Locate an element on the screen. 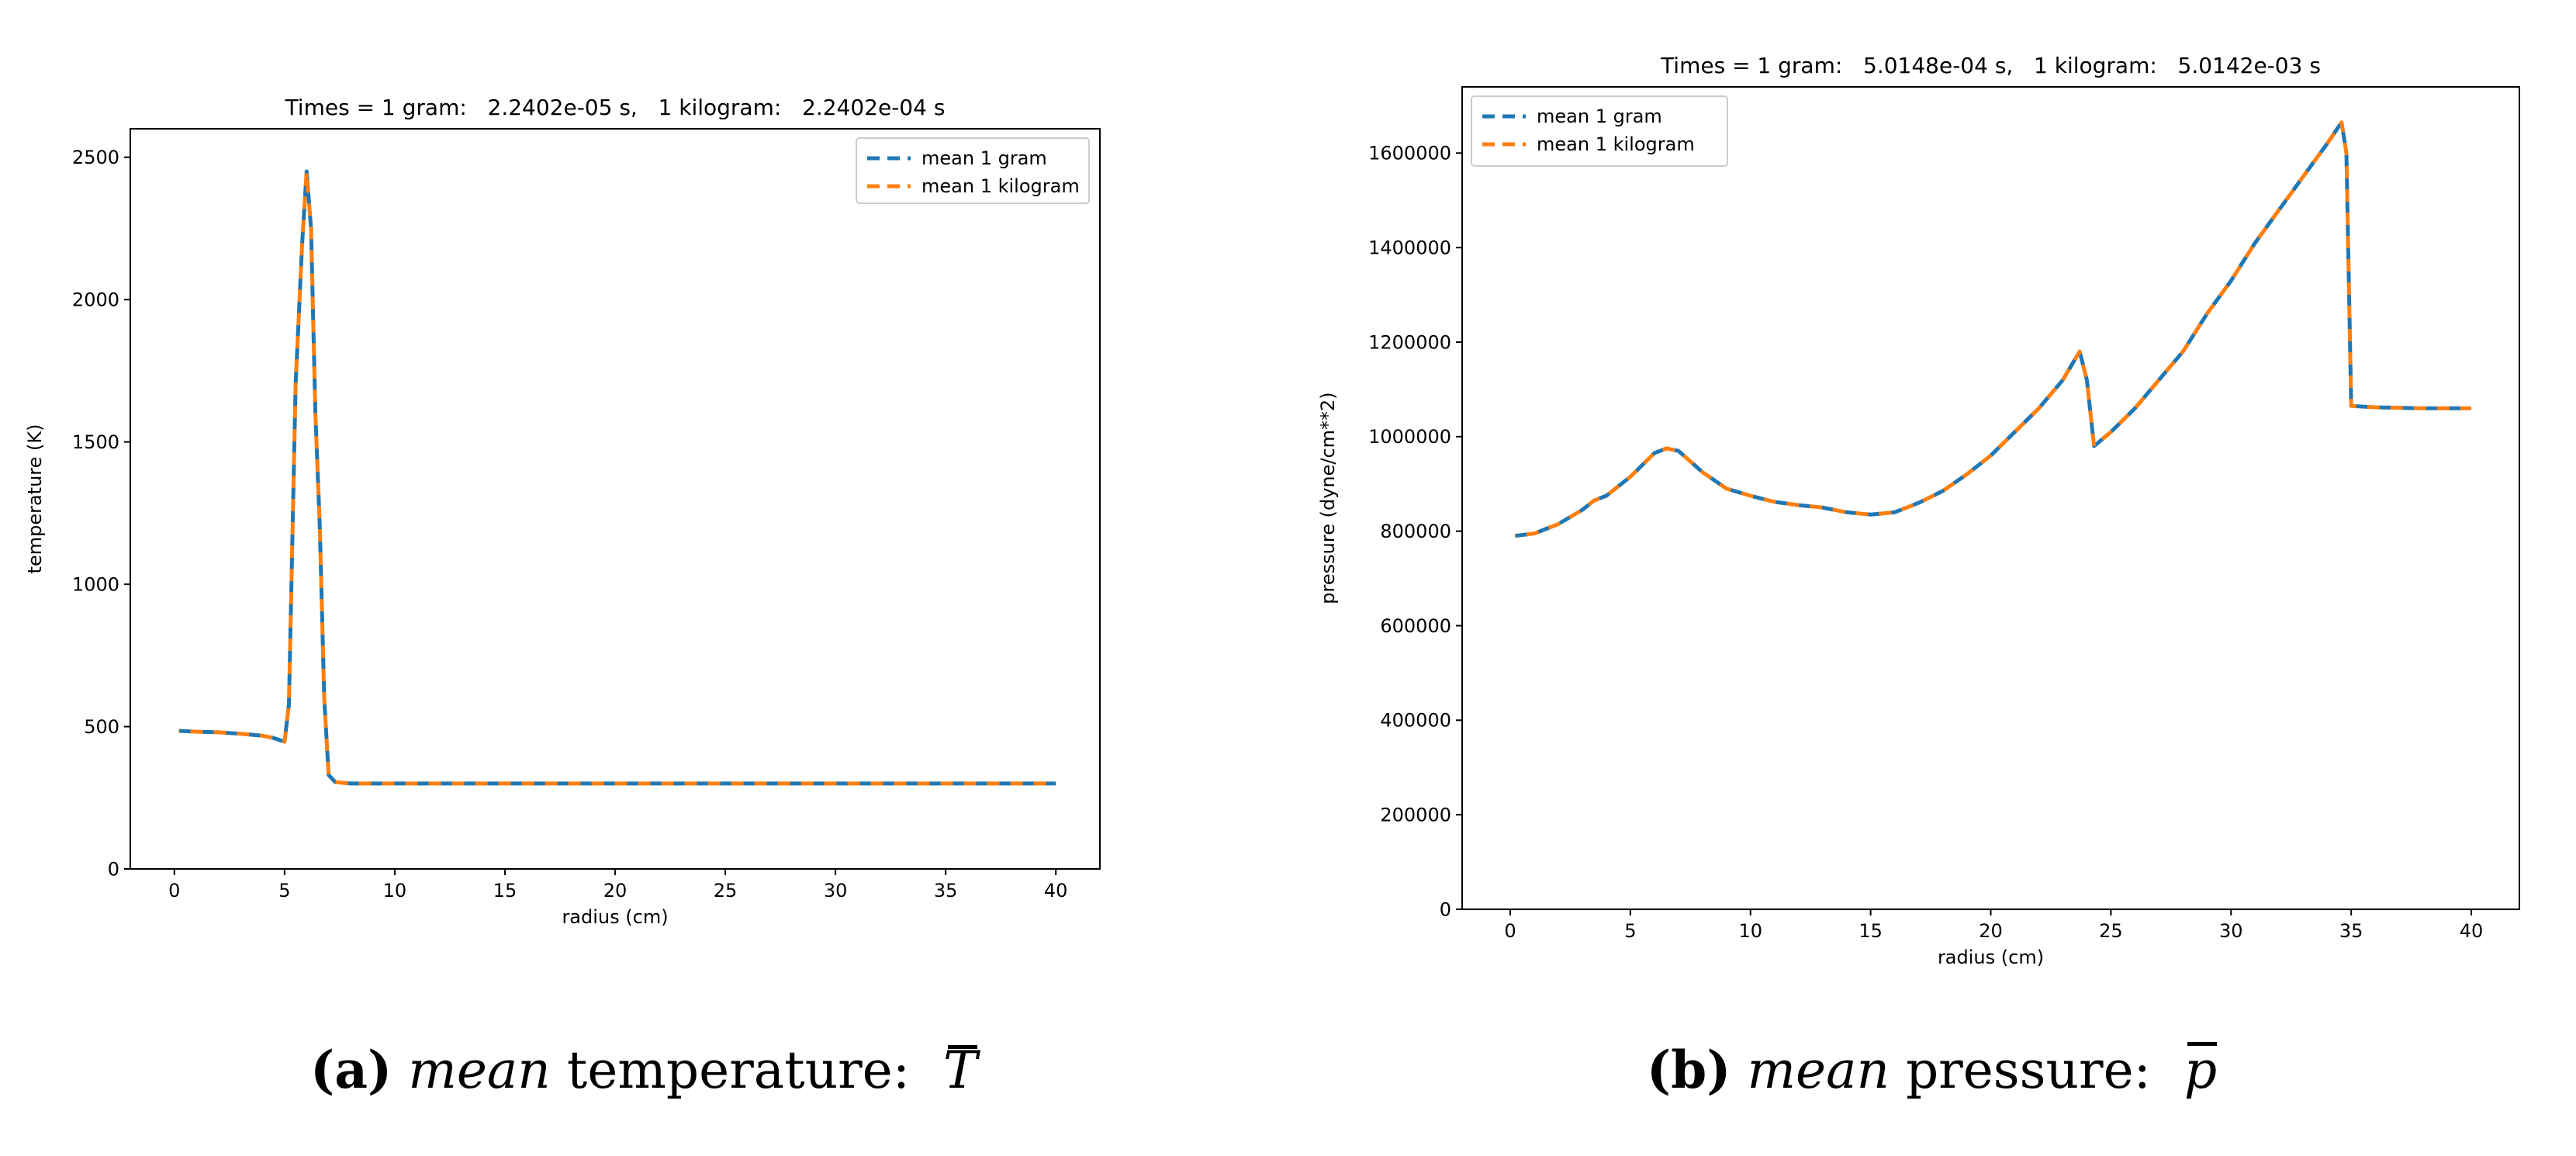 Image resolution: width=2576 pixels, height=1156 pixels. caption-b-label: (b) is located at coordinates (1688, 1070).